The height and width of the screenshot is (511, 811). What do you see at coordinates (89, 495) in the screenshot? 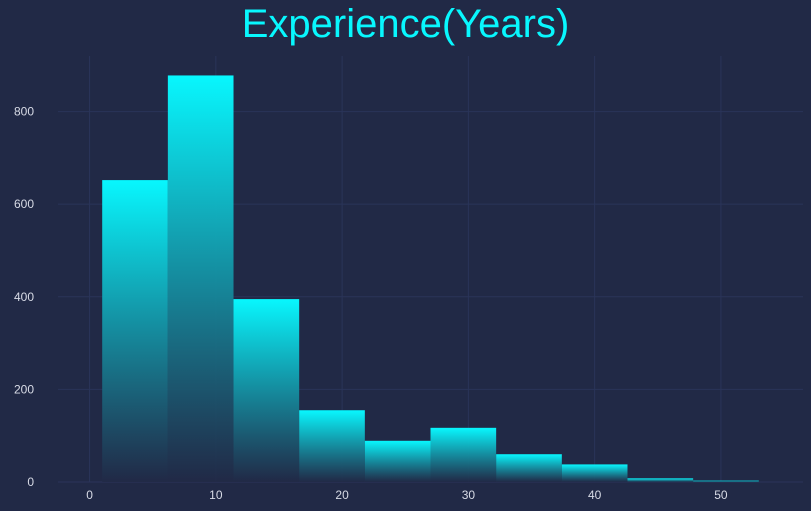
I see `x-tick-label: 0` at bounding box center [89, 495].